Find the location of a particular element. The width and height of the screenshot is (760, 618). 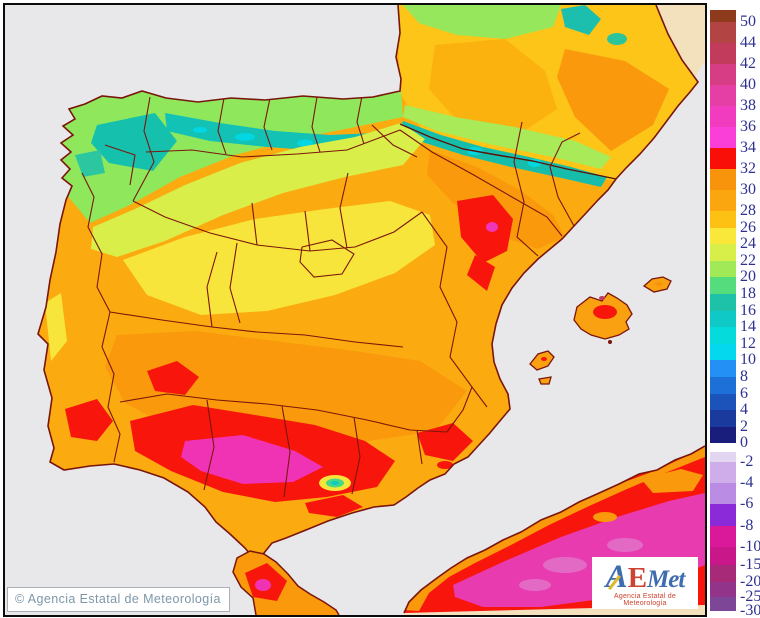

legend-tick-label: 2 is located at coordinates (744, 426).